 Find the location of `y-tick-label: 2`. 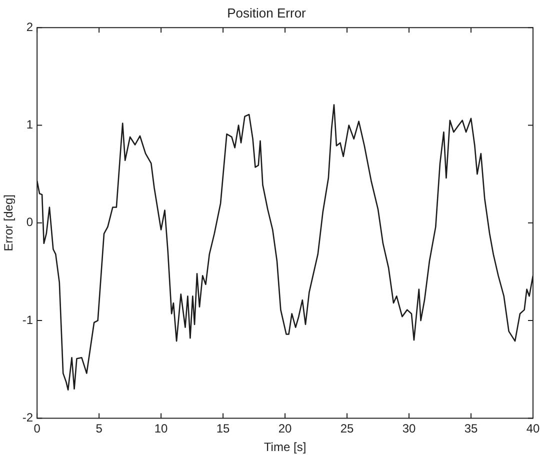

y-tick-label: 2 is located at coordinates (30, 27).